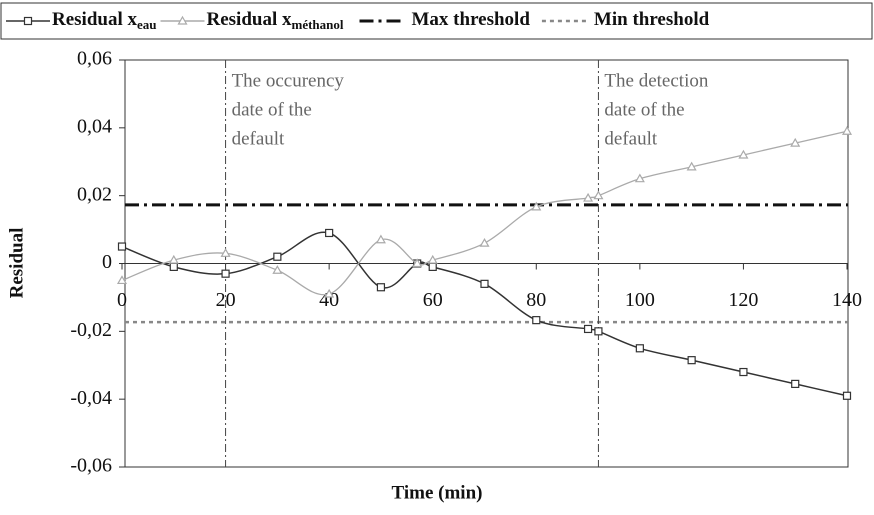 This screenshot has height=515, width=874. I want to click on x-tick-label: 120, so click(743, 300).